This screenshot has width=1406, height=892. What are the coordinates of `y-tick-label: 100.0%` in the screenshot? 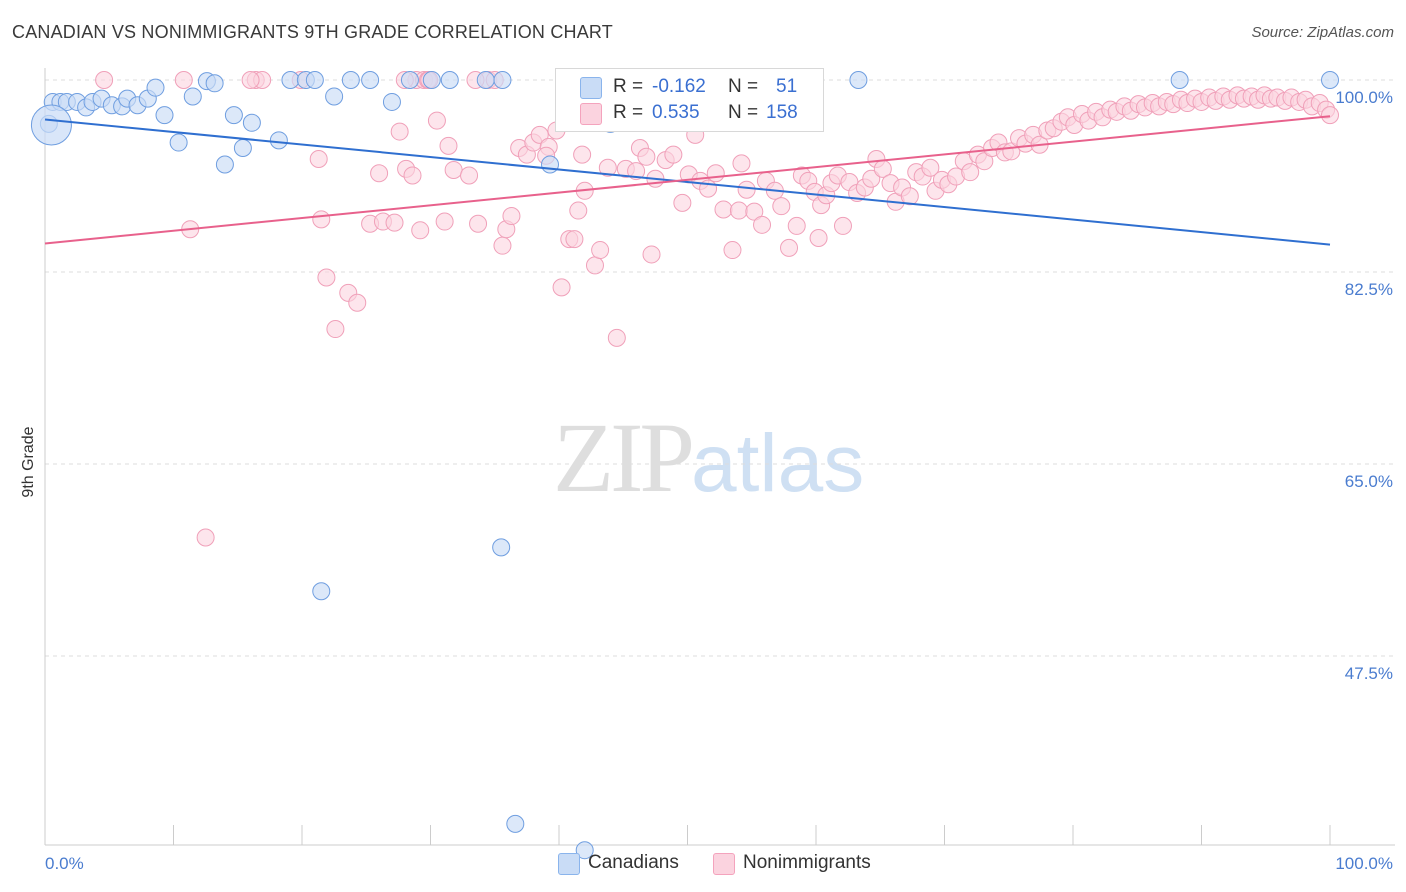 It's located at (1364, 97).